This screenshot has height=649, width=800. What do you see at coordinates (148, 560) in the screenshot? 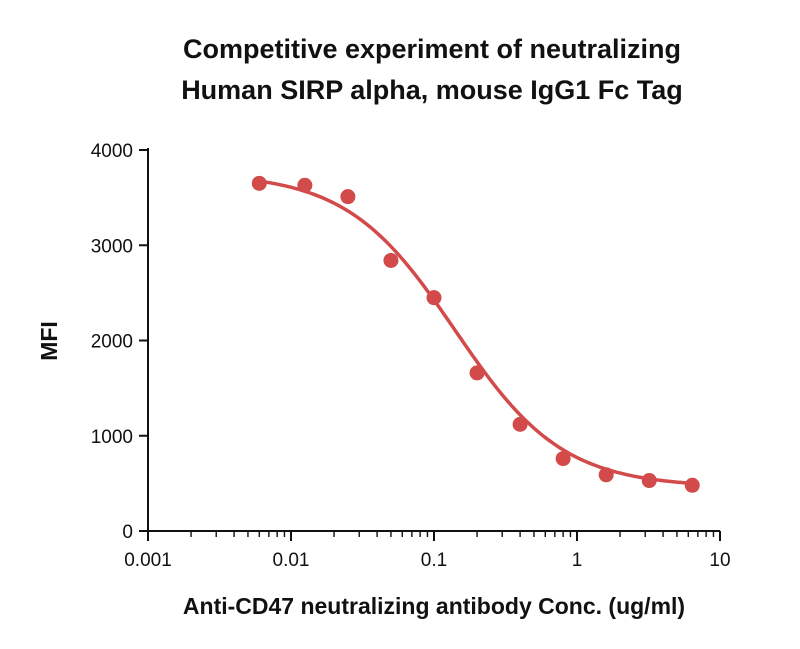
I see `x-tick-label-0: 0.001` at bounding box center [148, 560].